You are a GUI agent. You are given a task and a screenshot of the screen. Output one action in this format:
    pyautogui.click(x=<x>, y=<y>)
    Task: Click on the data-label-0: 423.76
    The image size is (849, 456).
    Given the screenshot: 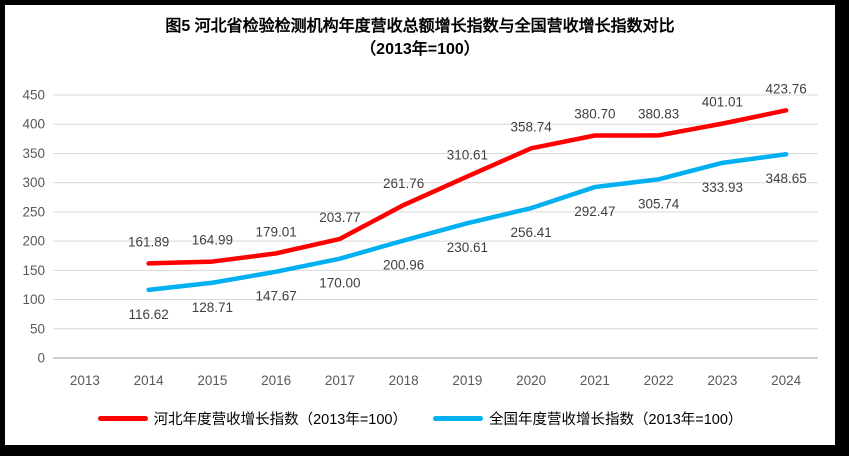 What is the action you would take?
    pyautogui.click(x=785, y=88)
    